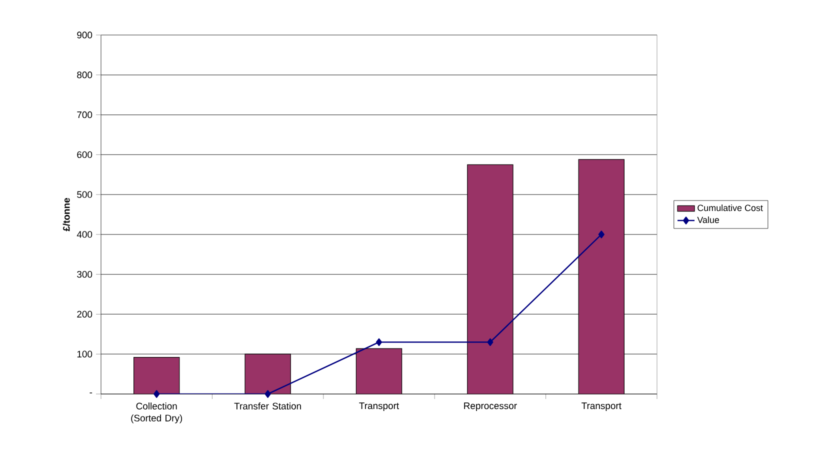 The width and height of the screenshot is (817, 459). What do you see at coordinates (490, 406) in the screenshot?
I see `x-tick-label: Reprocessor` at bounding box center [490, 406].